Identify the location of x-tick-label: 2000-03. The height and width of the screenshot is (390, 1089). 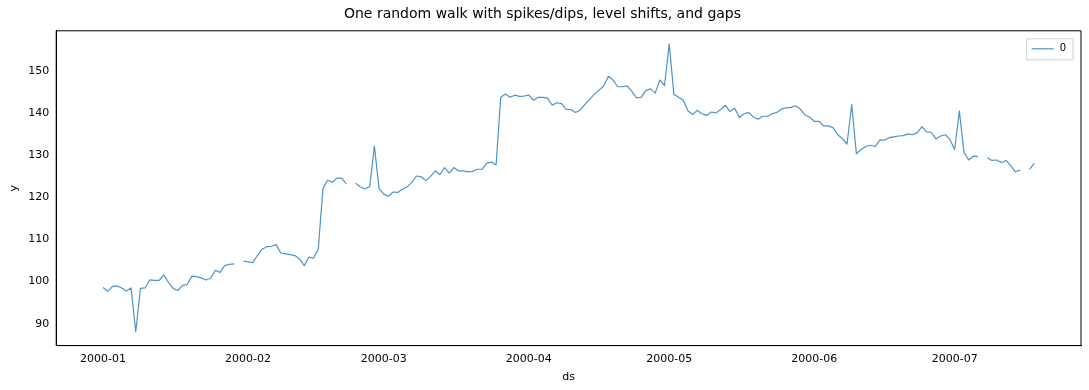
(383, 359).